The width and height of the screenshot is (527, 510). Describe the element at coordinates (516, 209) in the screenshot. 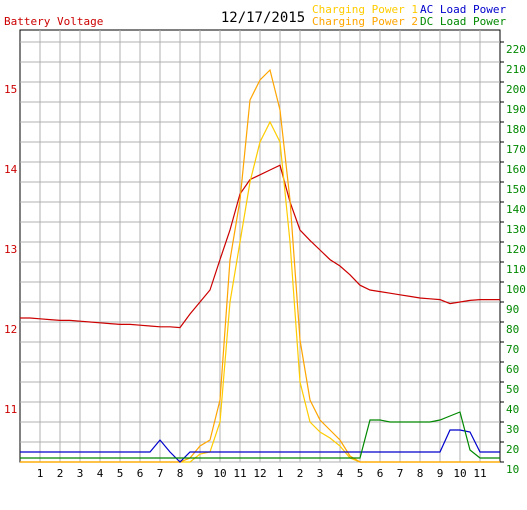

I see `y2-tick-label: 140` at that location.